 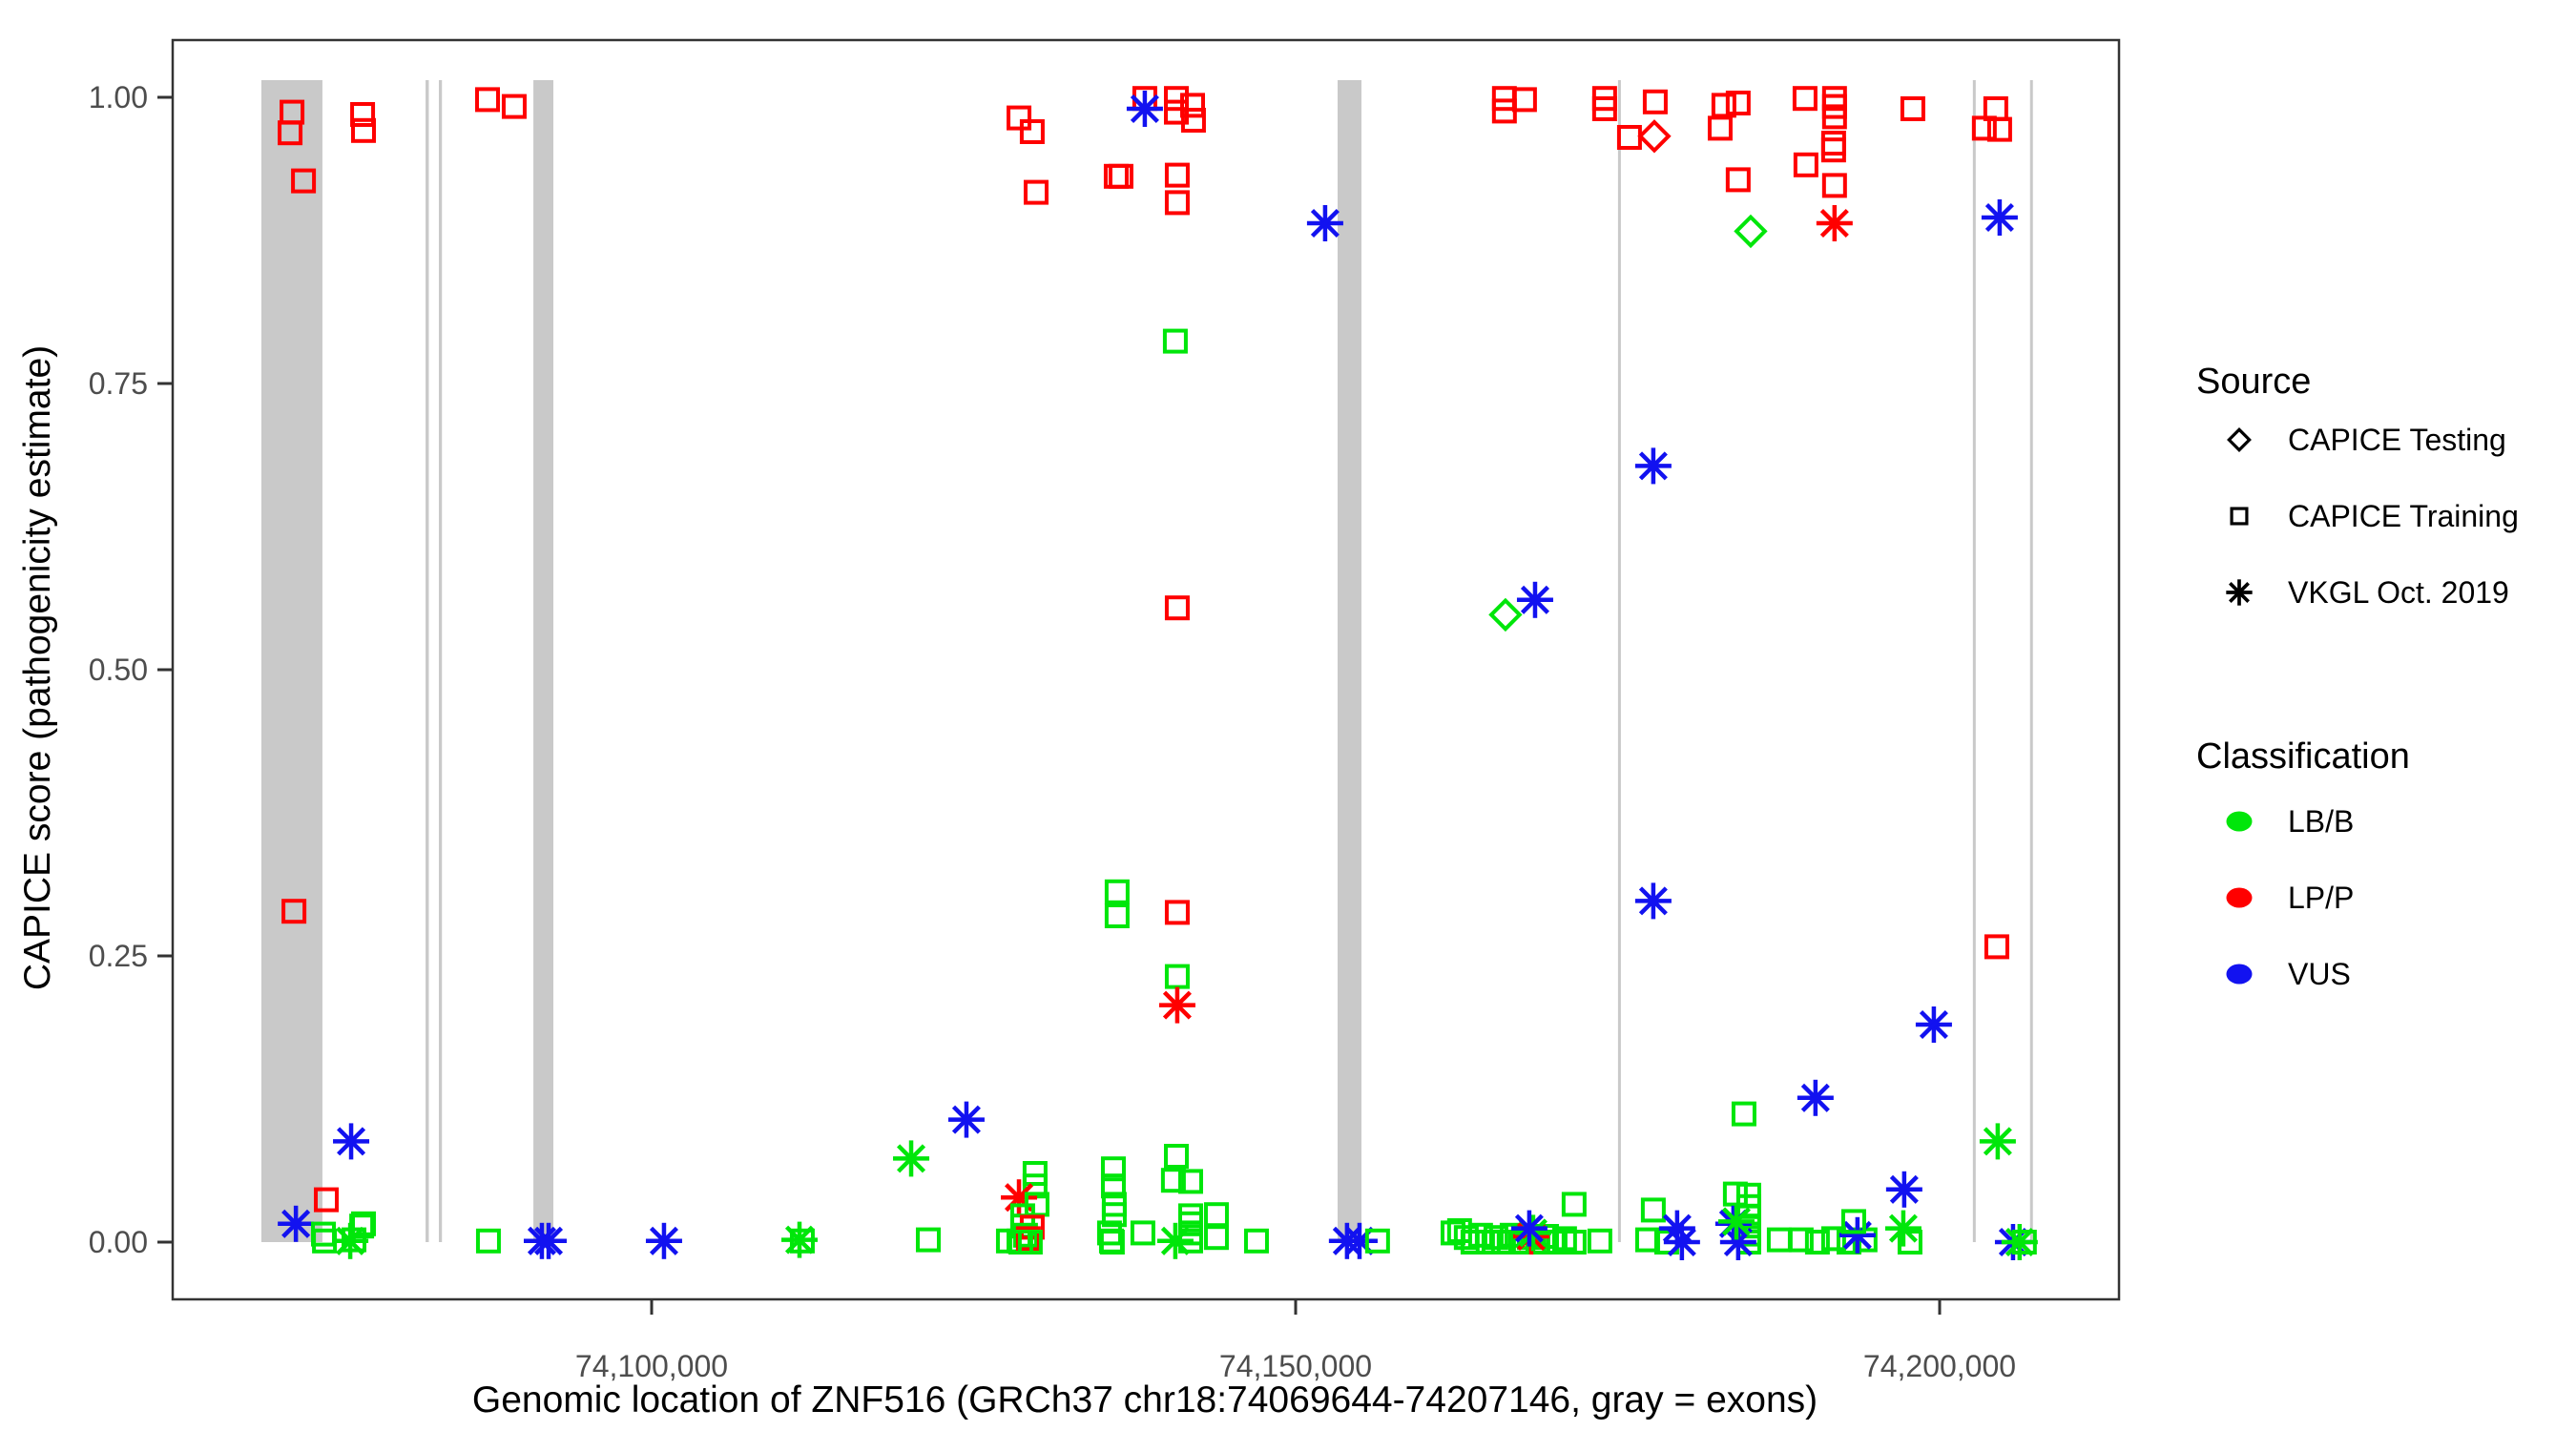 What do you see at coordinates (118, 670) in the screenshot?
I see `y-tick-label: 0.50` at bounding box center [118, 670].